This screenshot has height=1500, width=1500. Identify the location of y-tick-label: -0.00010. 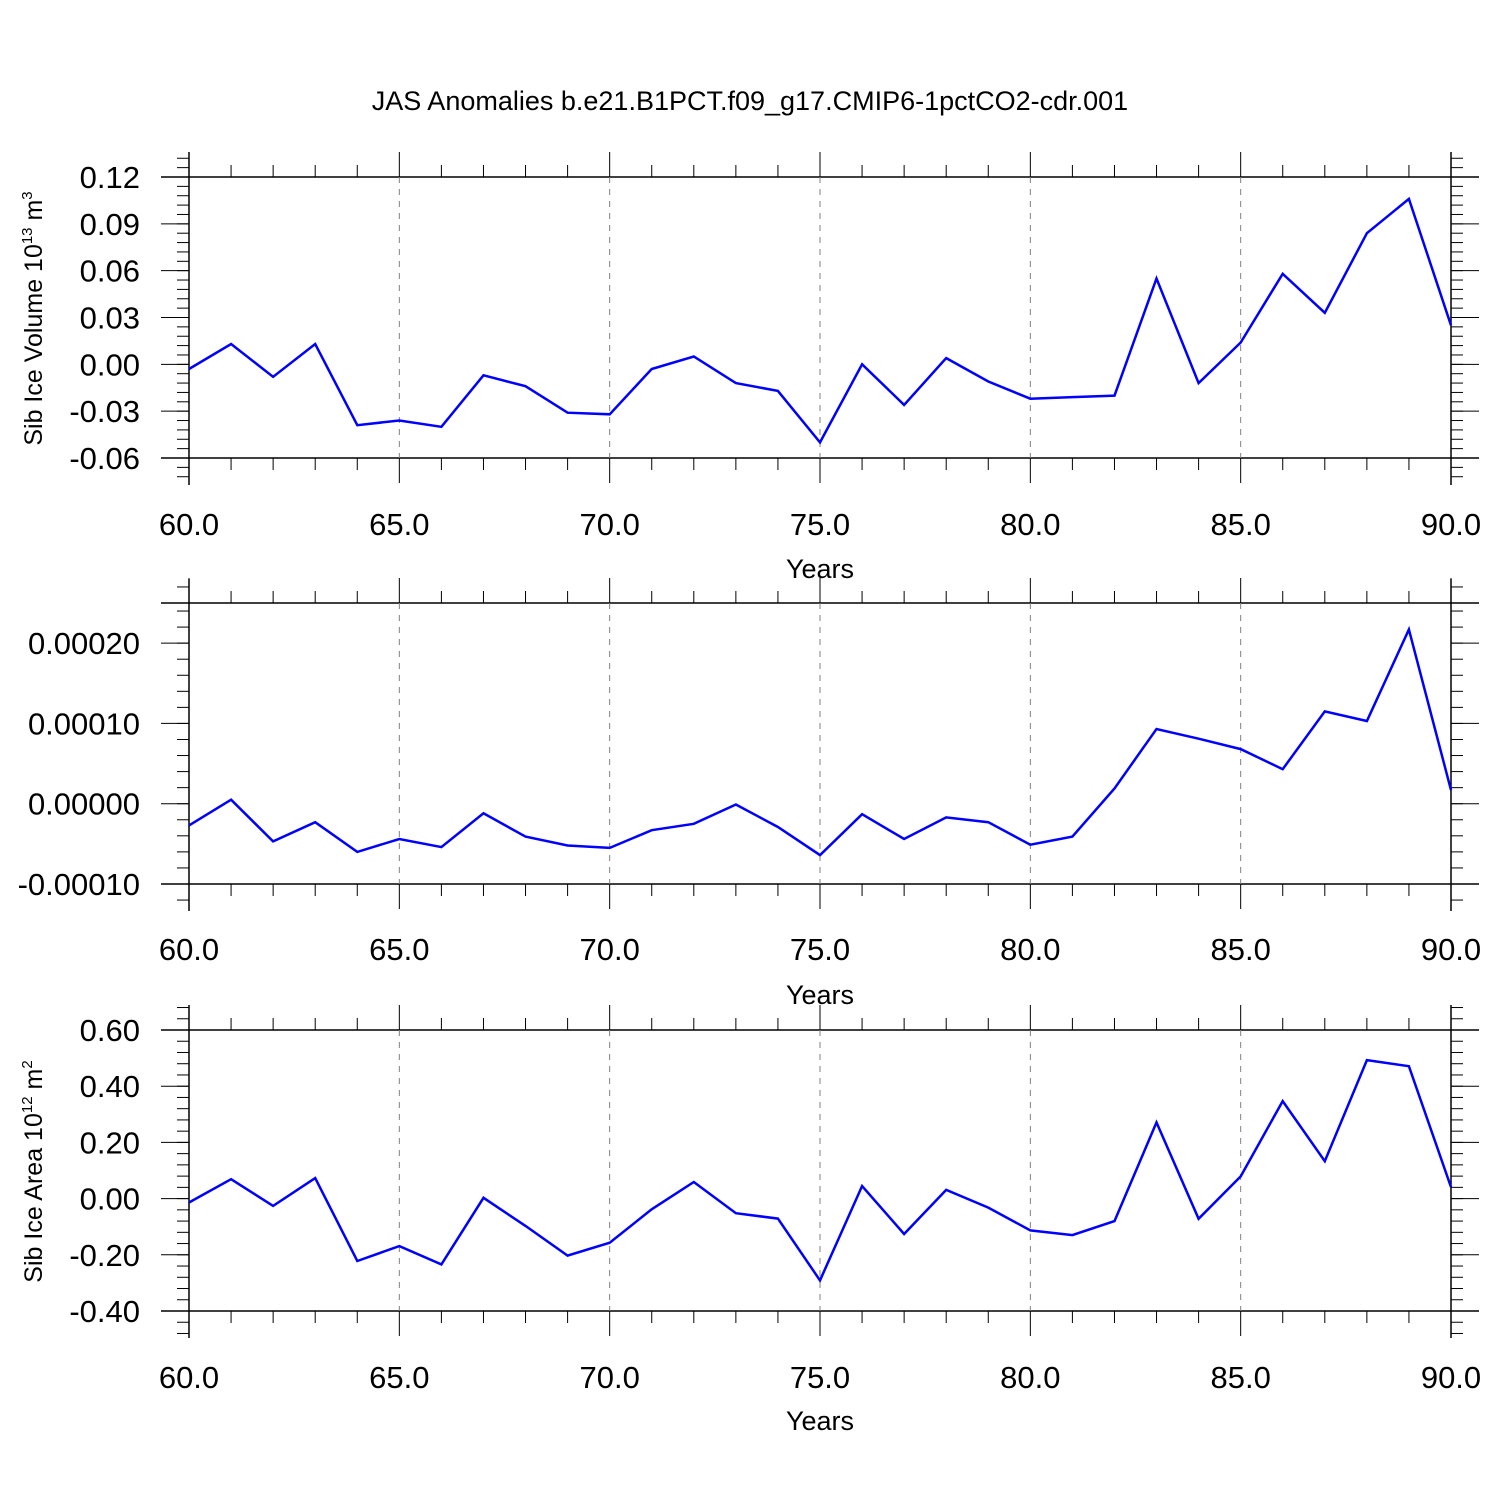
(79, 884).